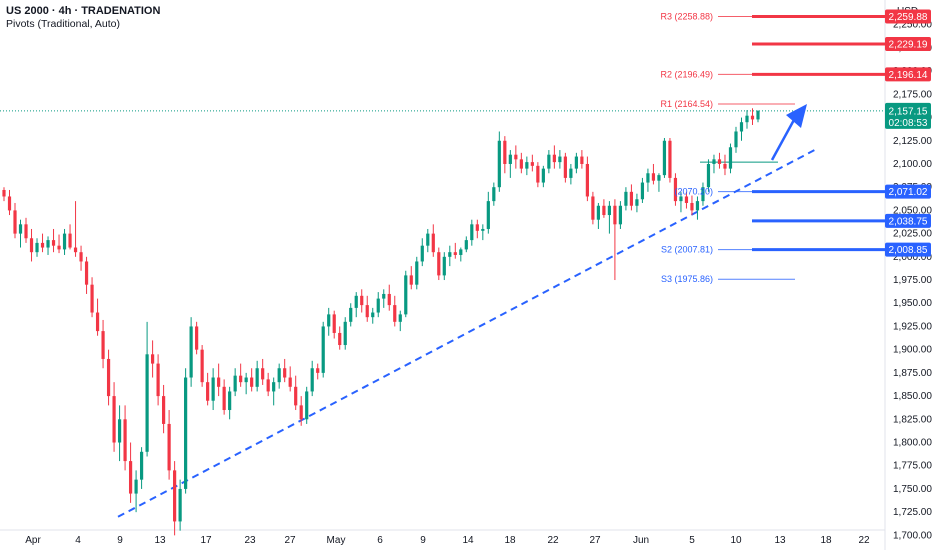 The image size is (932, 555). I want to click on y-tick-label: 1,800.00, so click(912, 443).